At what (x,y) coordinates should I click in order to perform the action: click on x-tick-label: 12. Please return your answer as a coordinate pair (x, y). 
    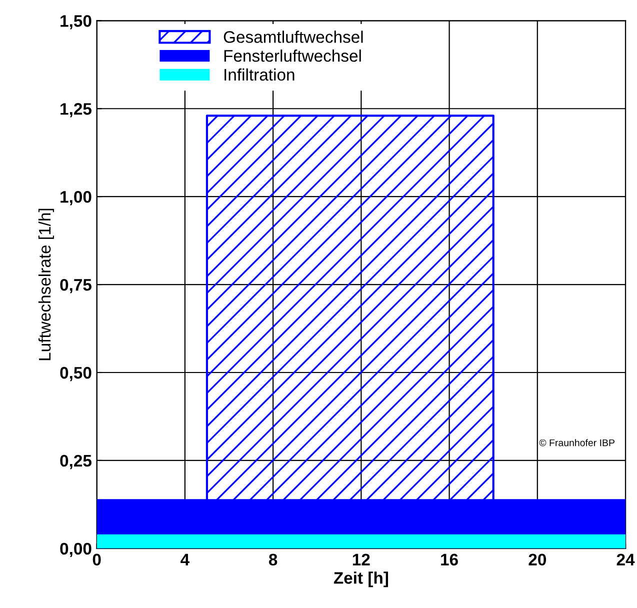
    Looking at the image, I should click on (361, 560).